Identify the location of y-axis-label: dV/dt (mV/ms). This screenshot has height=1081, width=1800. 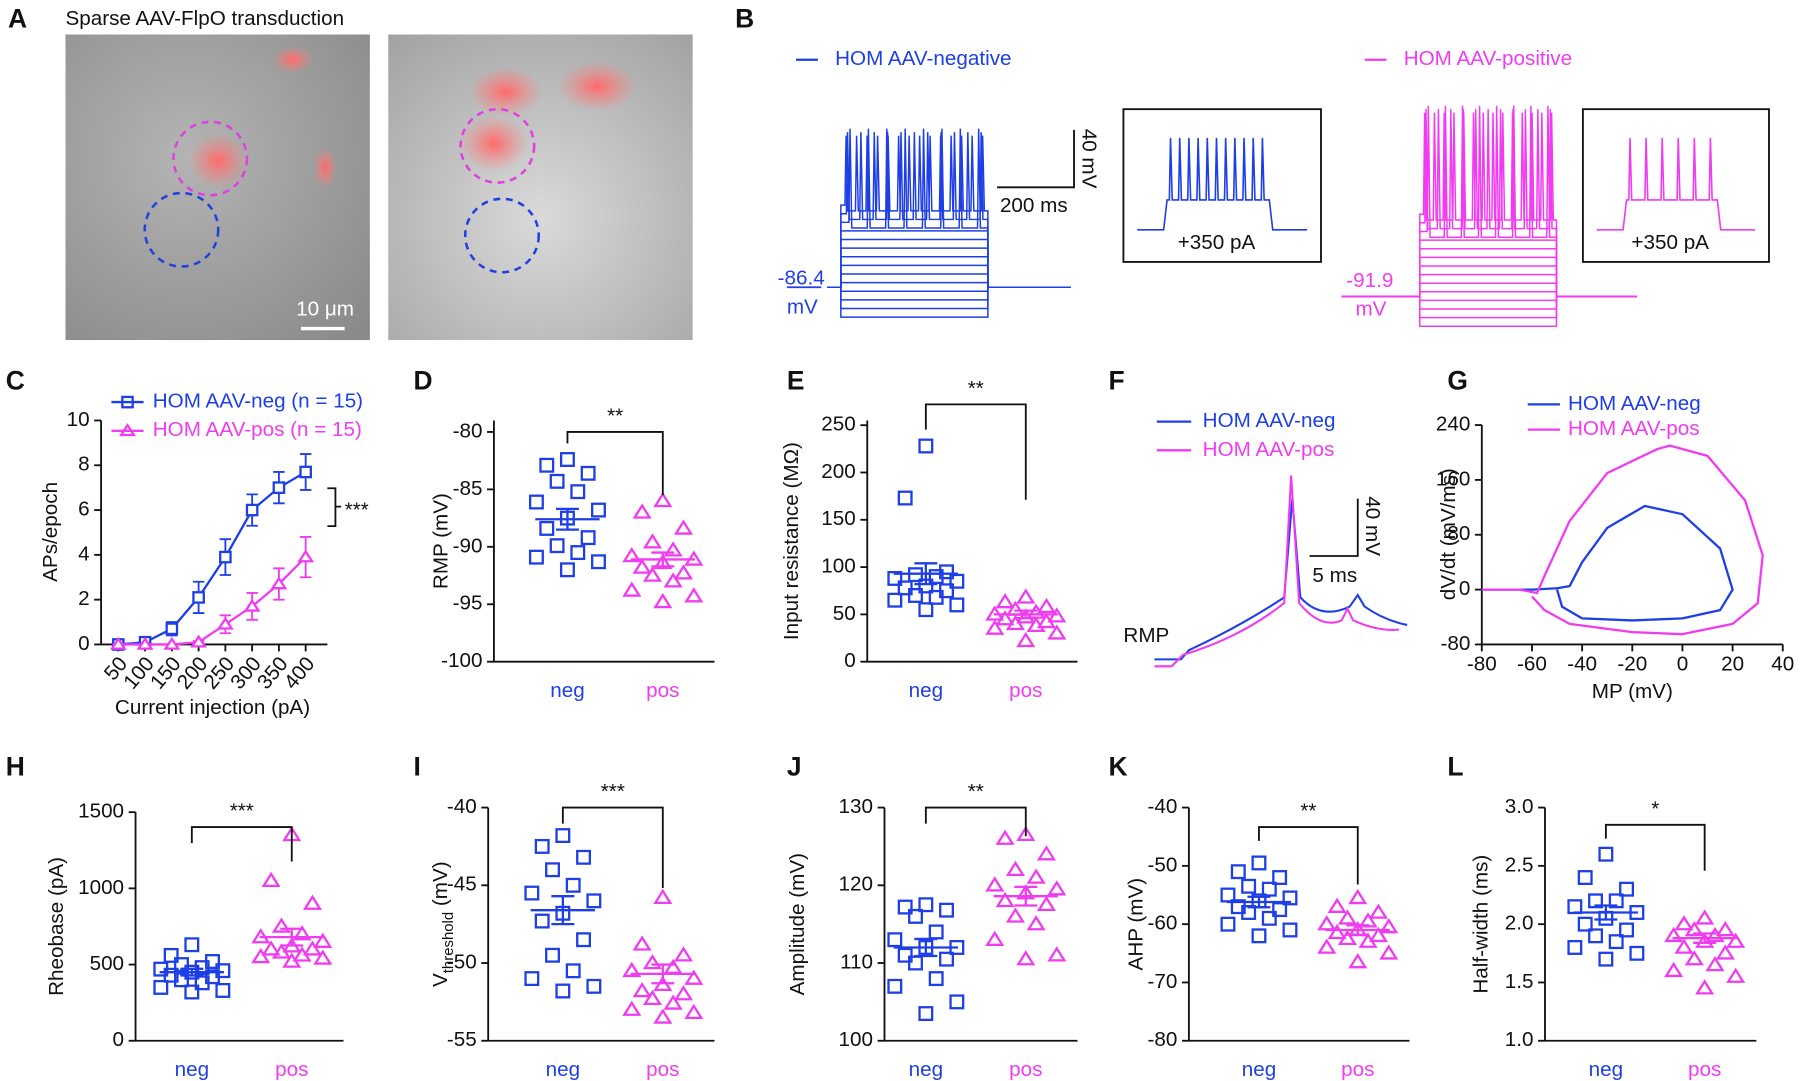
(1448, 534).